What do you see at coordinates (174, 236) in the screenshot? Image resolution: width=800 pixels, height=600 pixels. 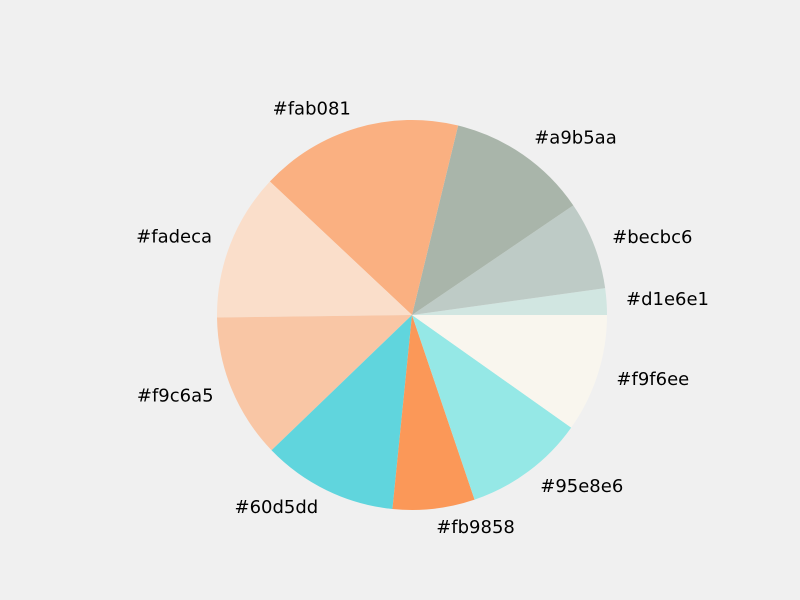 I see `slice-label-4: #fadeca` at bounding box center [174, 236].